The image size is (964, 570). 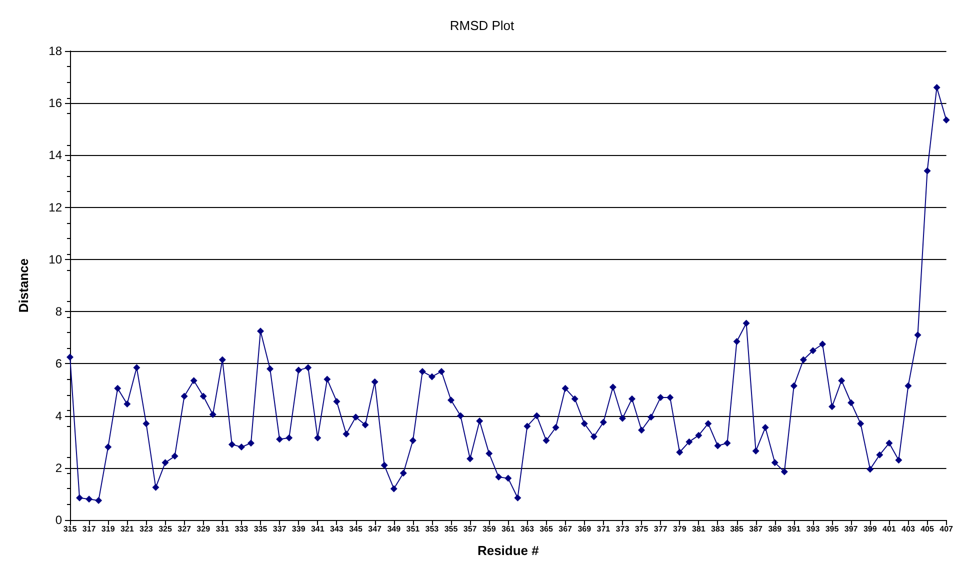 What do you see at coordinates (775, 529) in the screenshot?
I see `x-tick-label: 389` at bounding box center [775, 529].